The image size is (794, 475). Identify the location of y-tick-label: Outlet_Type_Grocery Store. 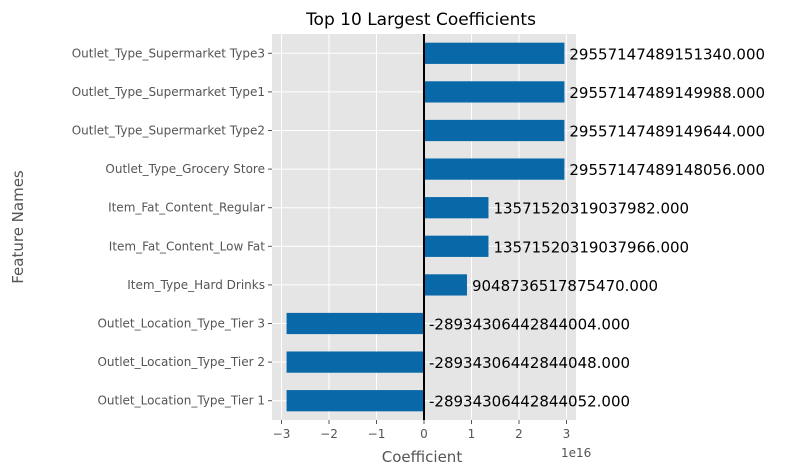
(185, 169).